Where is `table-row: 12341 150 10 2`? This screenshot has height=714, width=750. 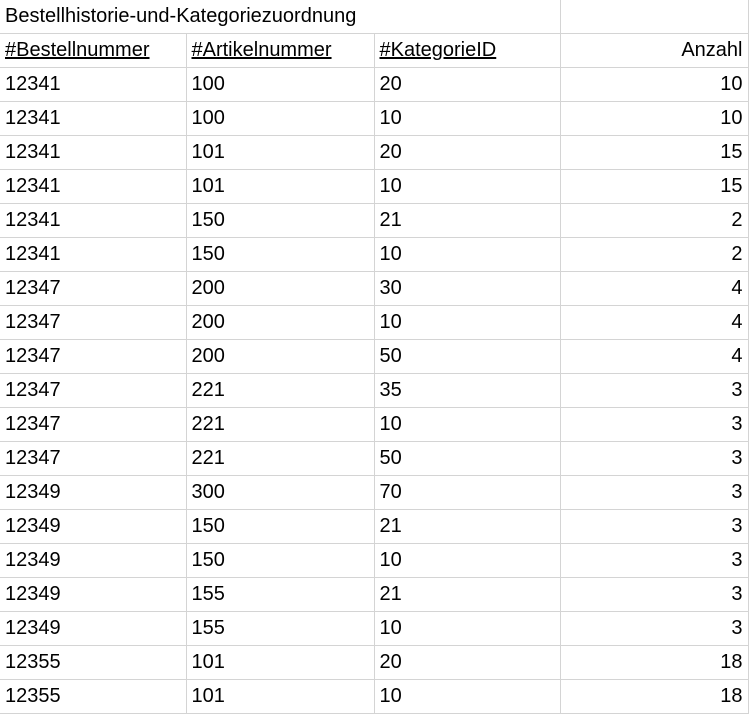
table-row: 12341 150 10 2 is located at coordinates (374, 254).